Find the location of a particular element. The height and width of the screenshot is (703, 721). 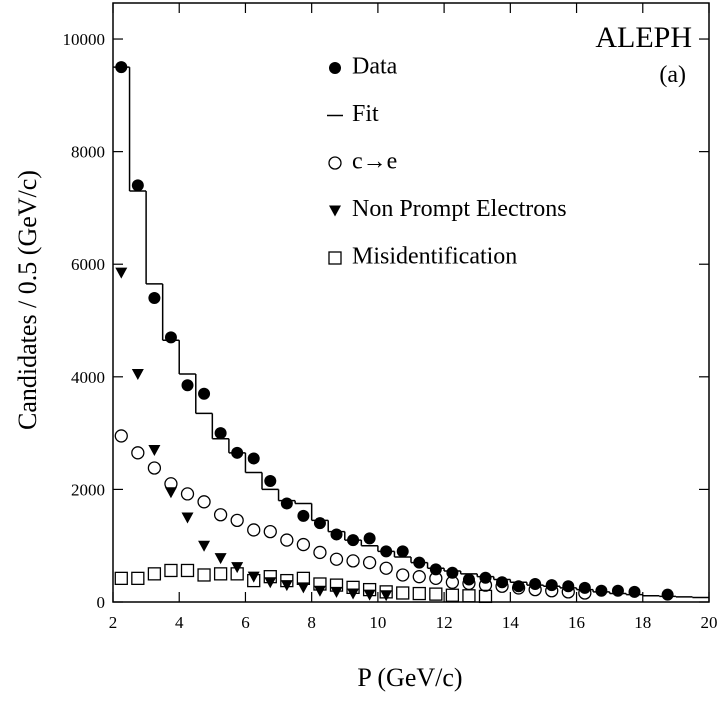

x-tick-label: 8 is located at coordinates (311, 622).